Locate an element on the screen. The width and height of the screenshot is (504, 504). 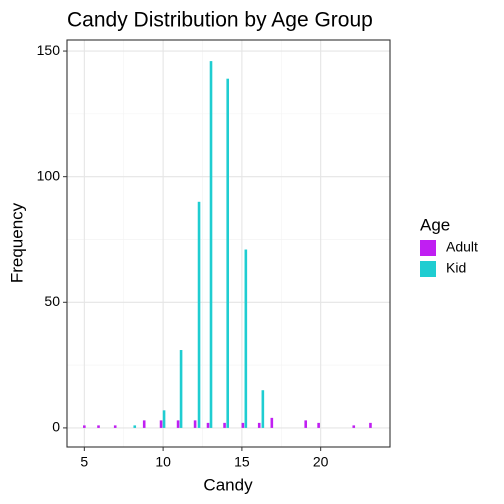
legend-label: Adult is located at coordinates (462, 247).